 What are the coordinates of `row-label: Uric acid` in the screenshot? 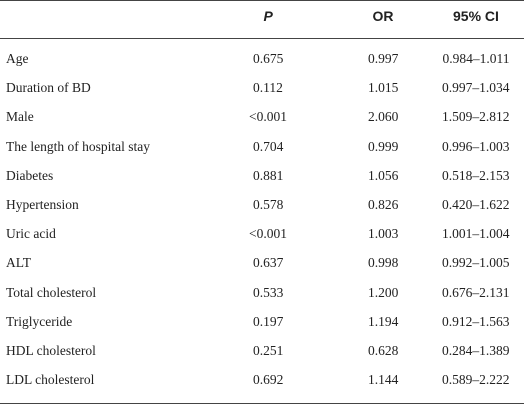 It's located at (31, 234).